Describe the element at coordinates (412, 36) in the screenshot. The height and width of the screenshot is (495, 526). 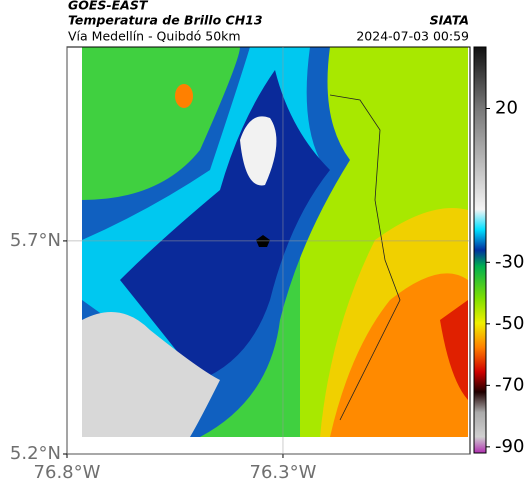
I see `datetime: 2024-07-03 00:59` at that location.